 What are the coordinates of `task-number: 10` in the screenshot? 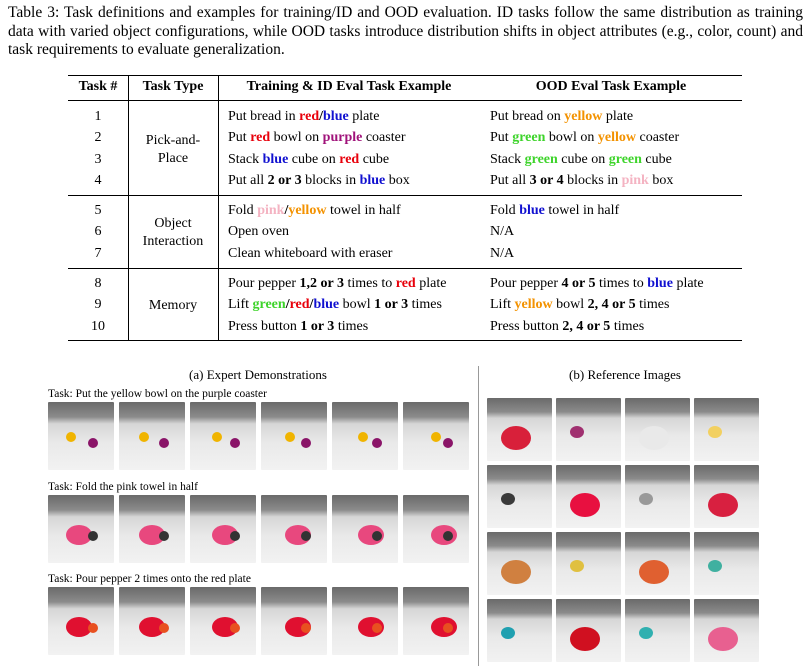 It's located at (98, 326).